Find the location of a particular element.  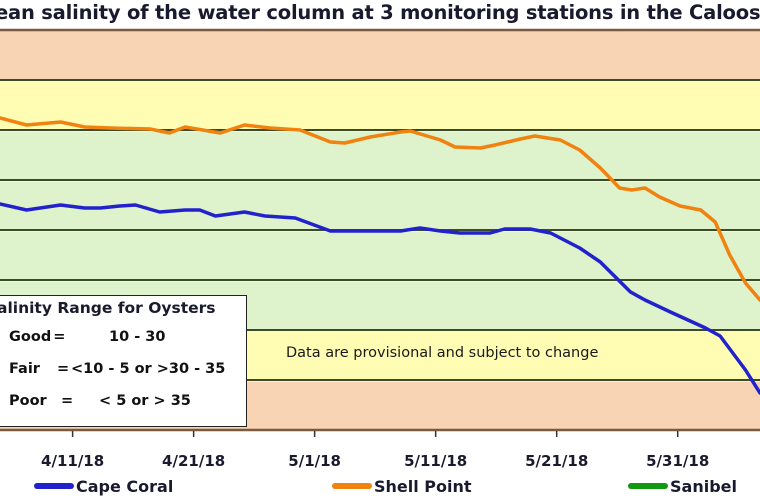

oyster-legend-range: <10 - 5 or >30 - 35 is located at coordinates (148, 369).